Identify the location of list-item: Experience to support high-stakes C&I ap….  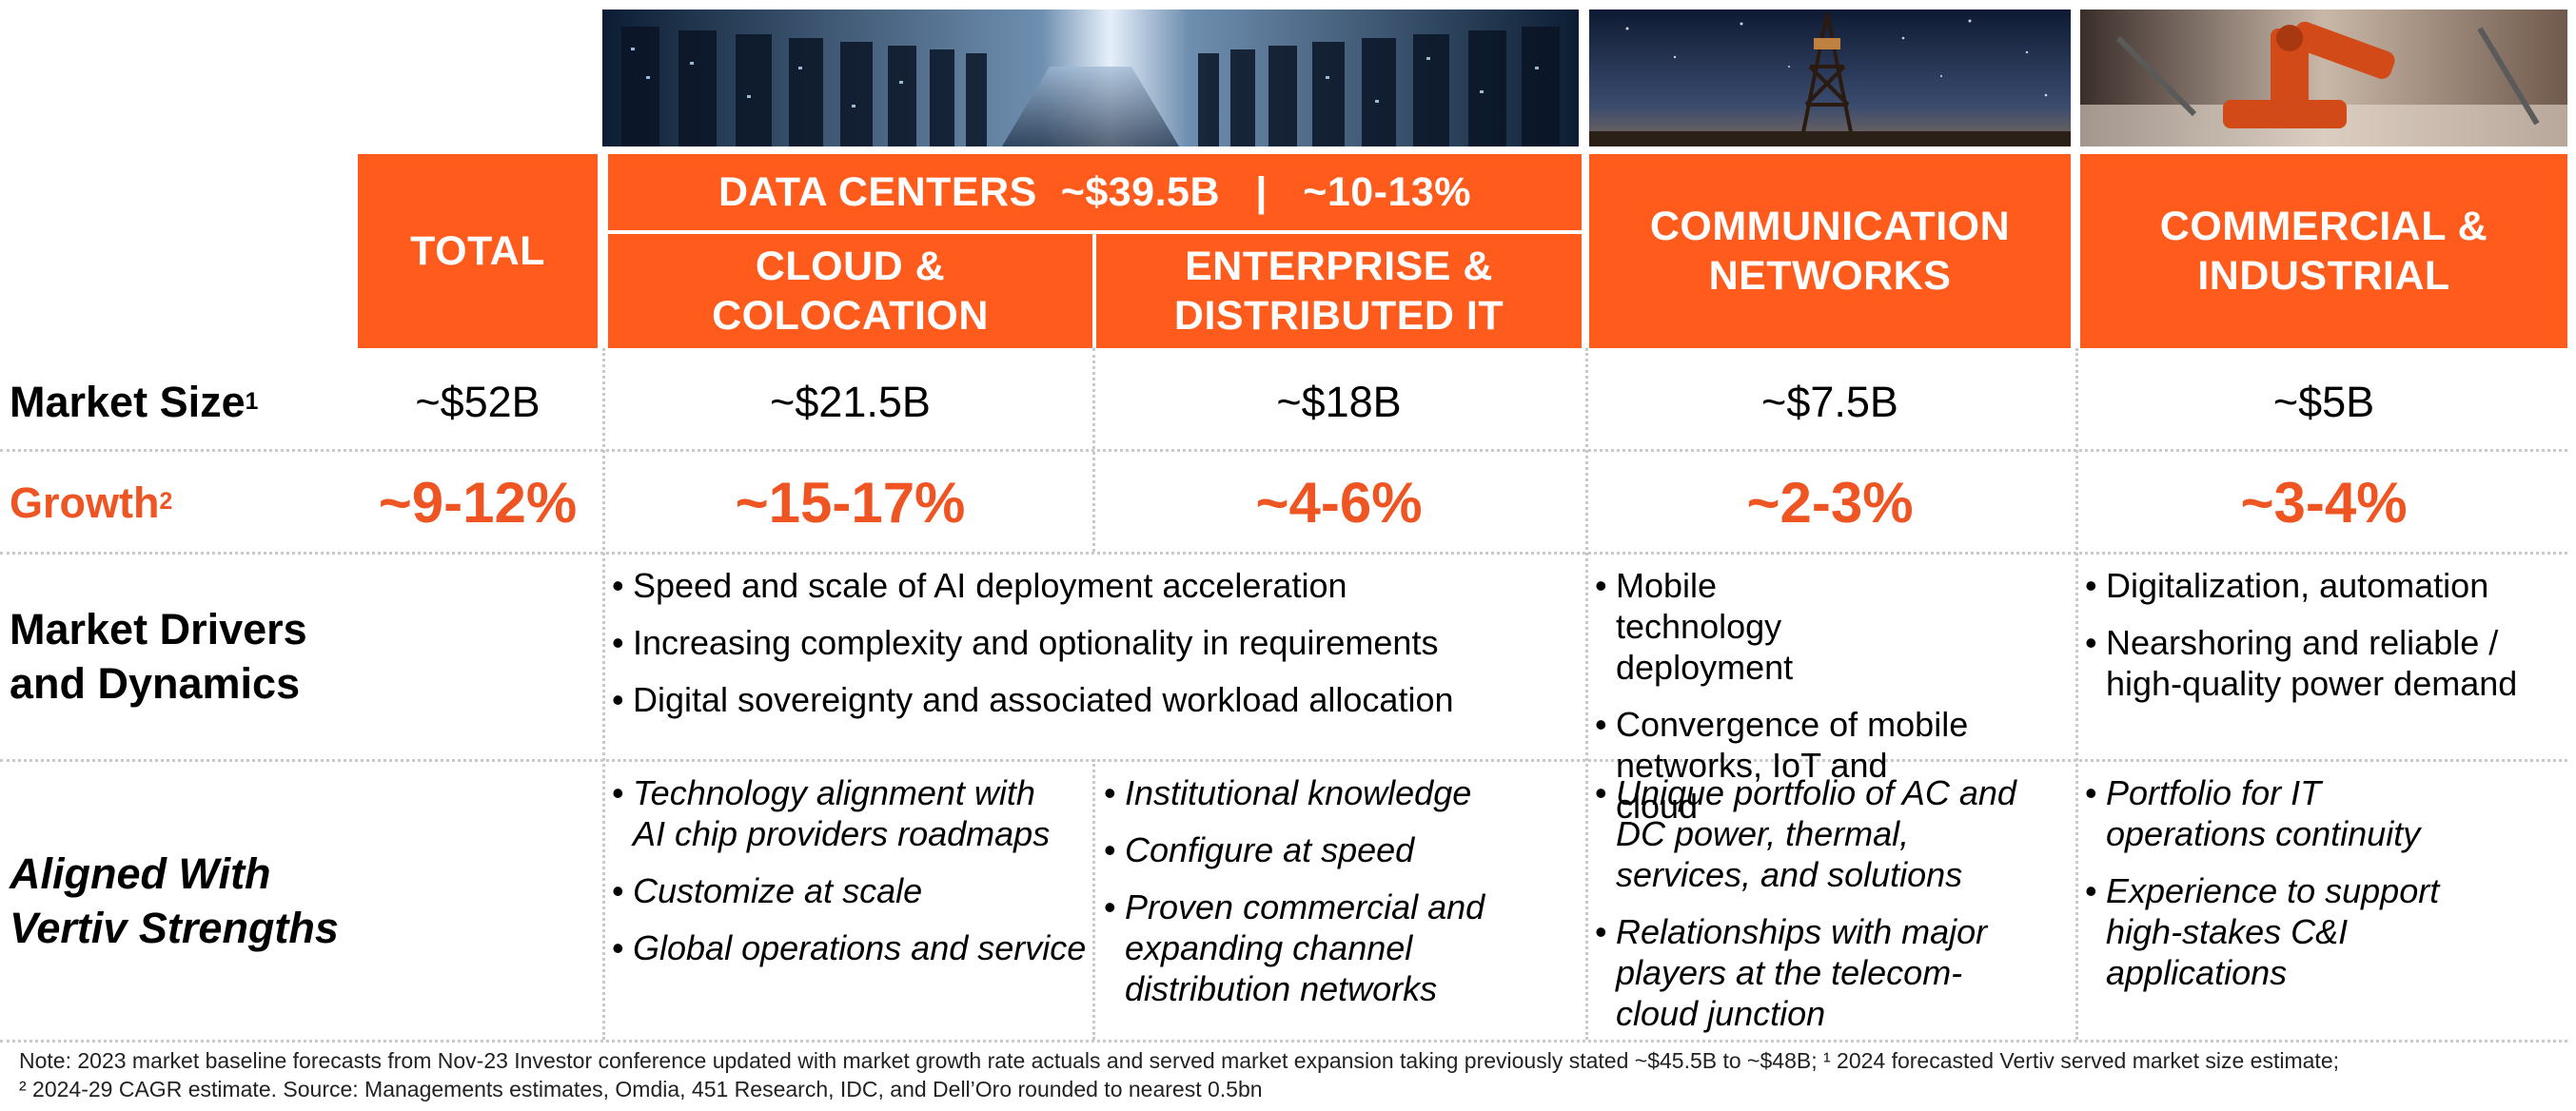
(2323, 932).